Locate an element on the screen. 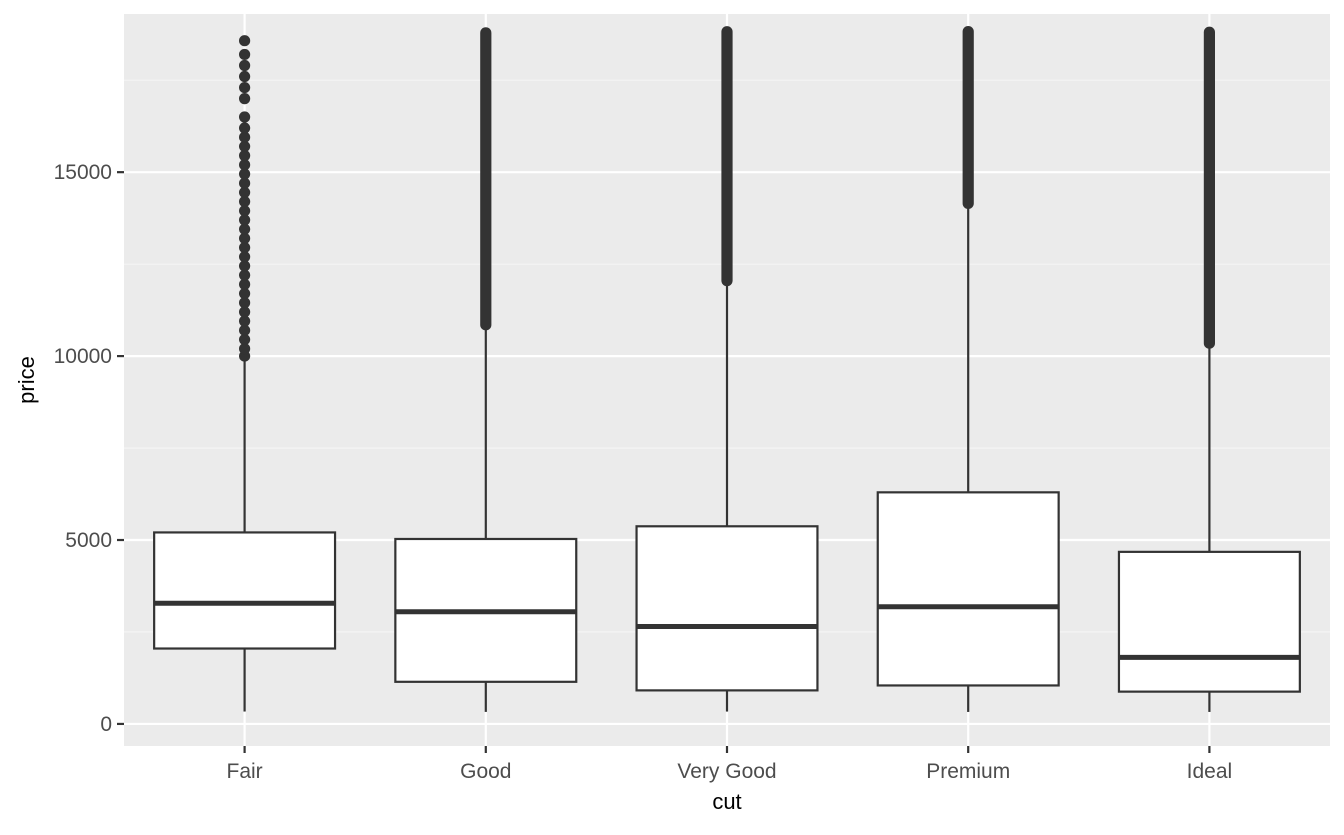 This screenshot has height=835, width=1344. x-tick-label: Ideal is located at coordinates (1210, 771).